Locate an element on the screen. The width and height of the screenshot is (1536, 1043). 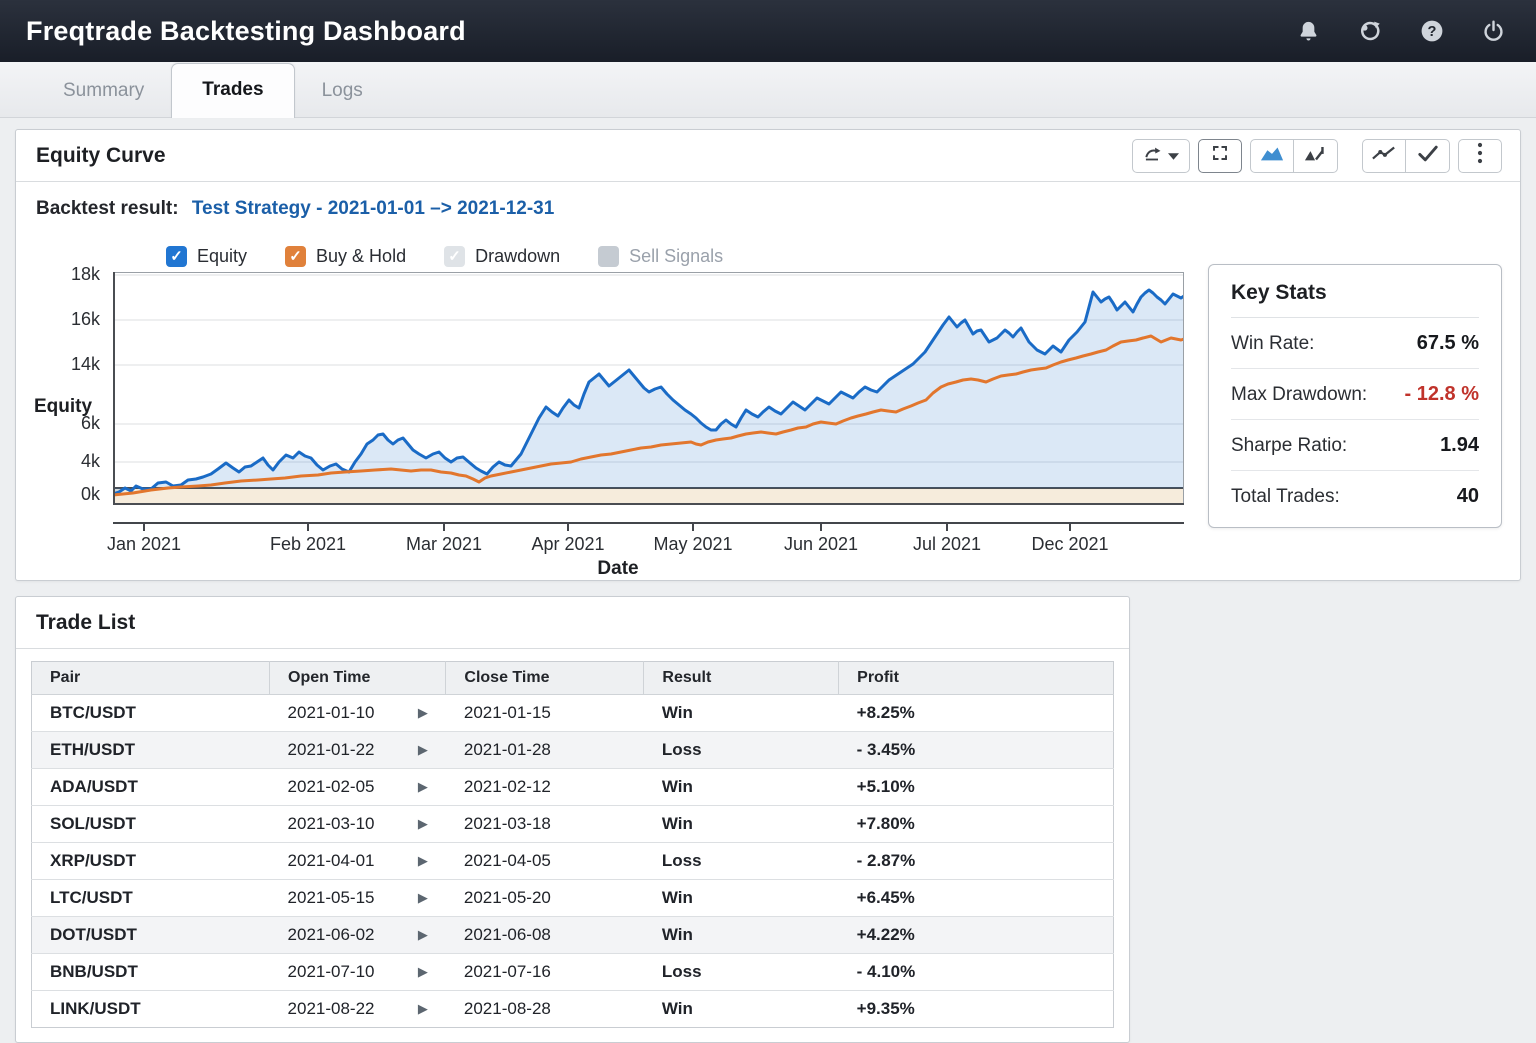
chart-legend: ✓ Equity ✓ Buy & Hold ✓ Drawdown Sell Signals is located at coordinates (444, 256).